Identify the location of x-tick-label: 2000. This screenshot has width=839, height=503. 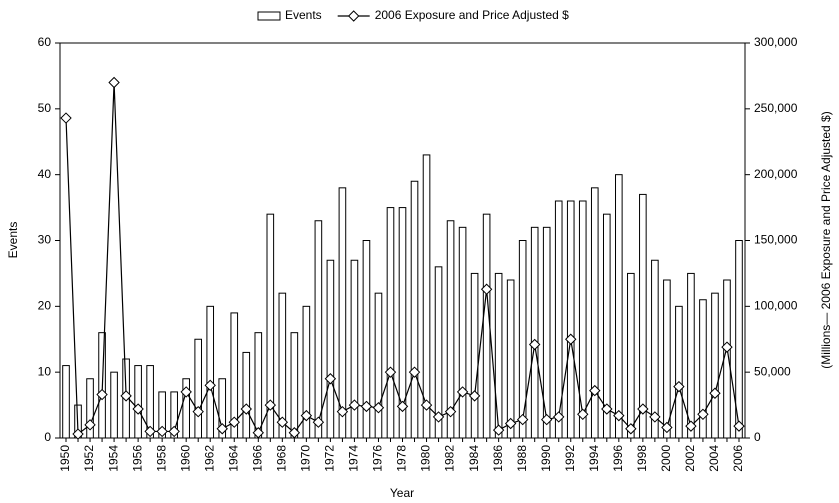
(666, 458).